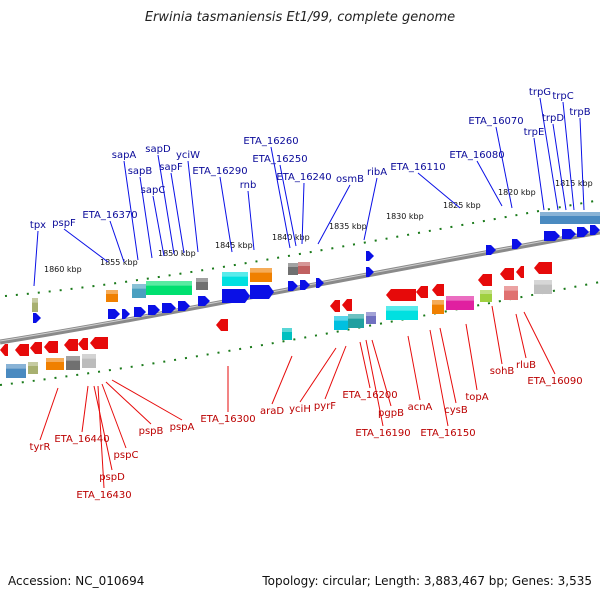 The image size is (600, 600). I want to click on ruler-tick-label: 1850 kbp, so click(177, 253).